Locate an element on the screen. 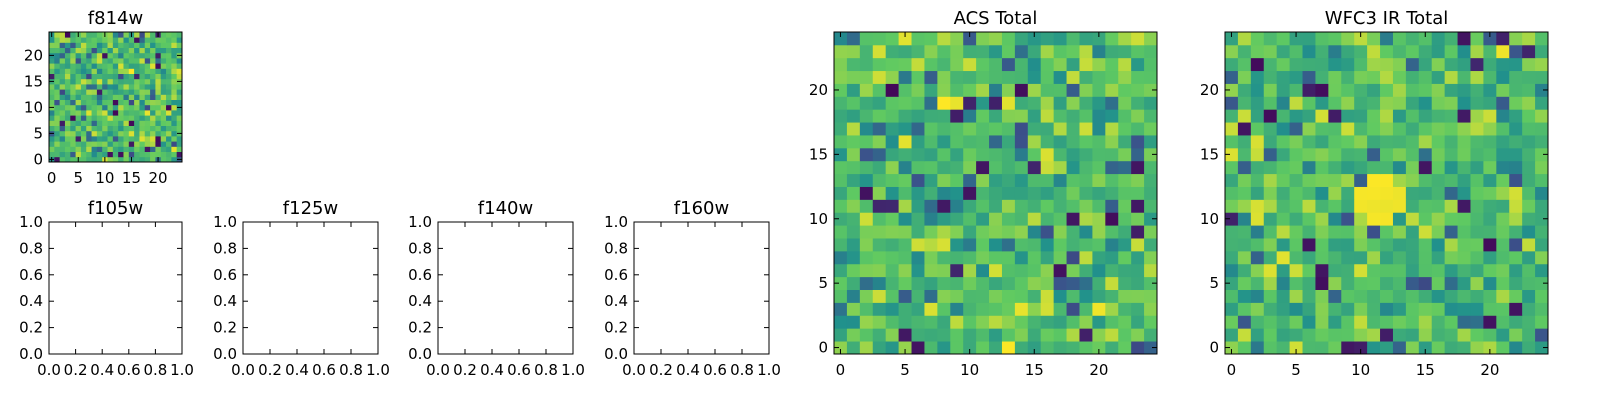 This screenshot has height=400, width=1600. y-tick-label: 0.8 is located at coordinates (616, 248).